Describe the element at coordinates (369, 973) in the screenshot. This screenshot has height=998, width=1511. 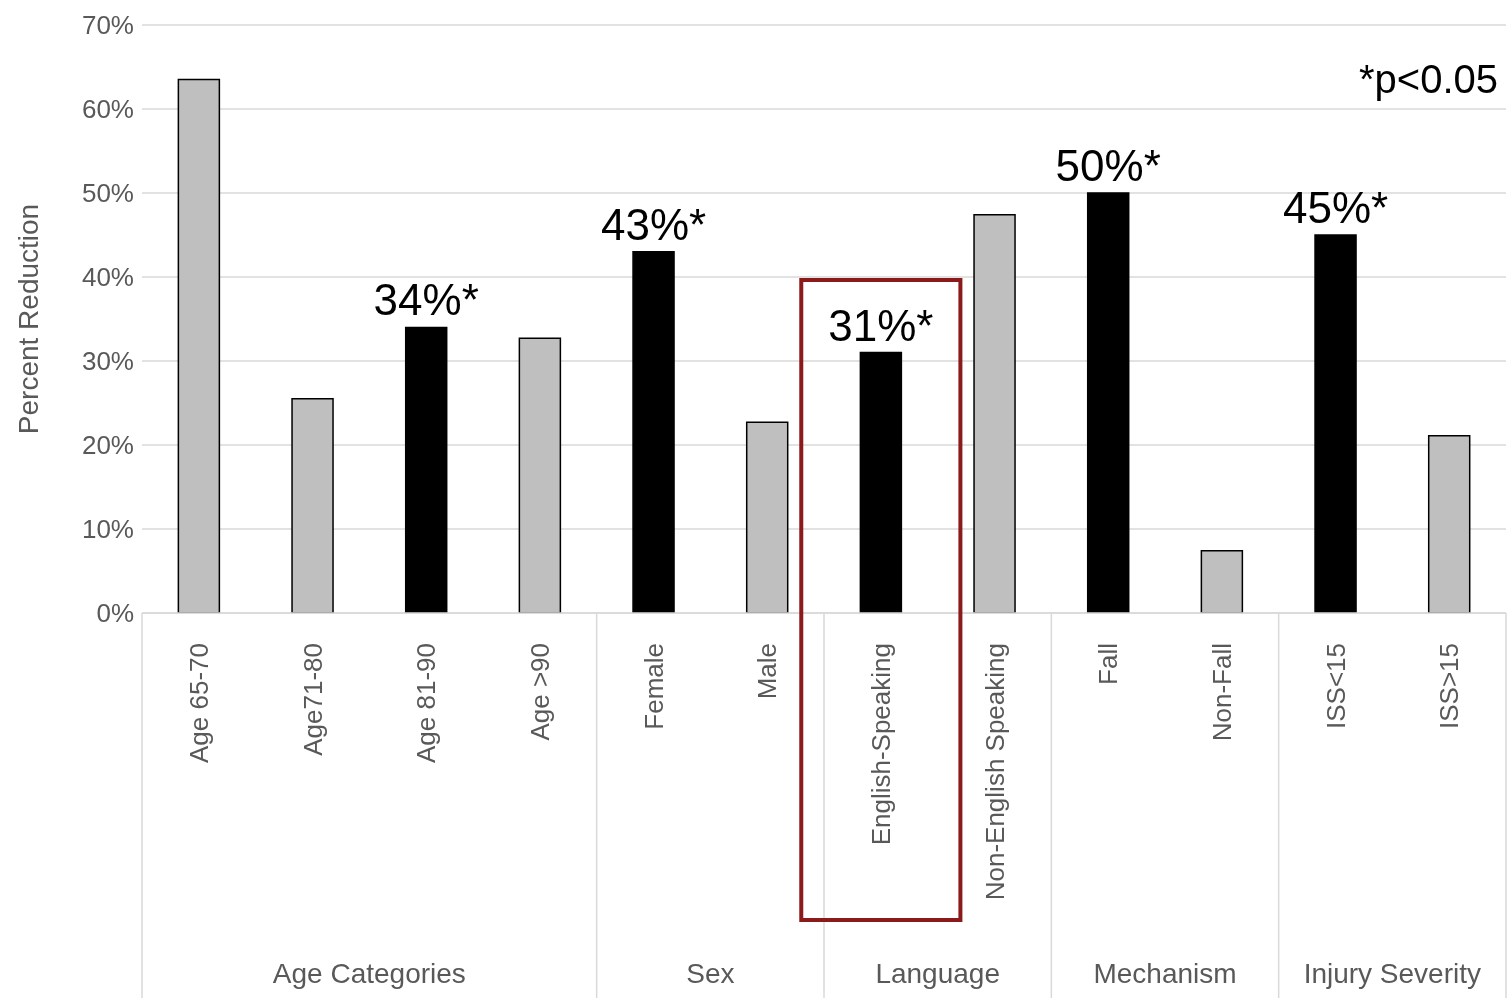
I see `text: Age Categories` at that location.